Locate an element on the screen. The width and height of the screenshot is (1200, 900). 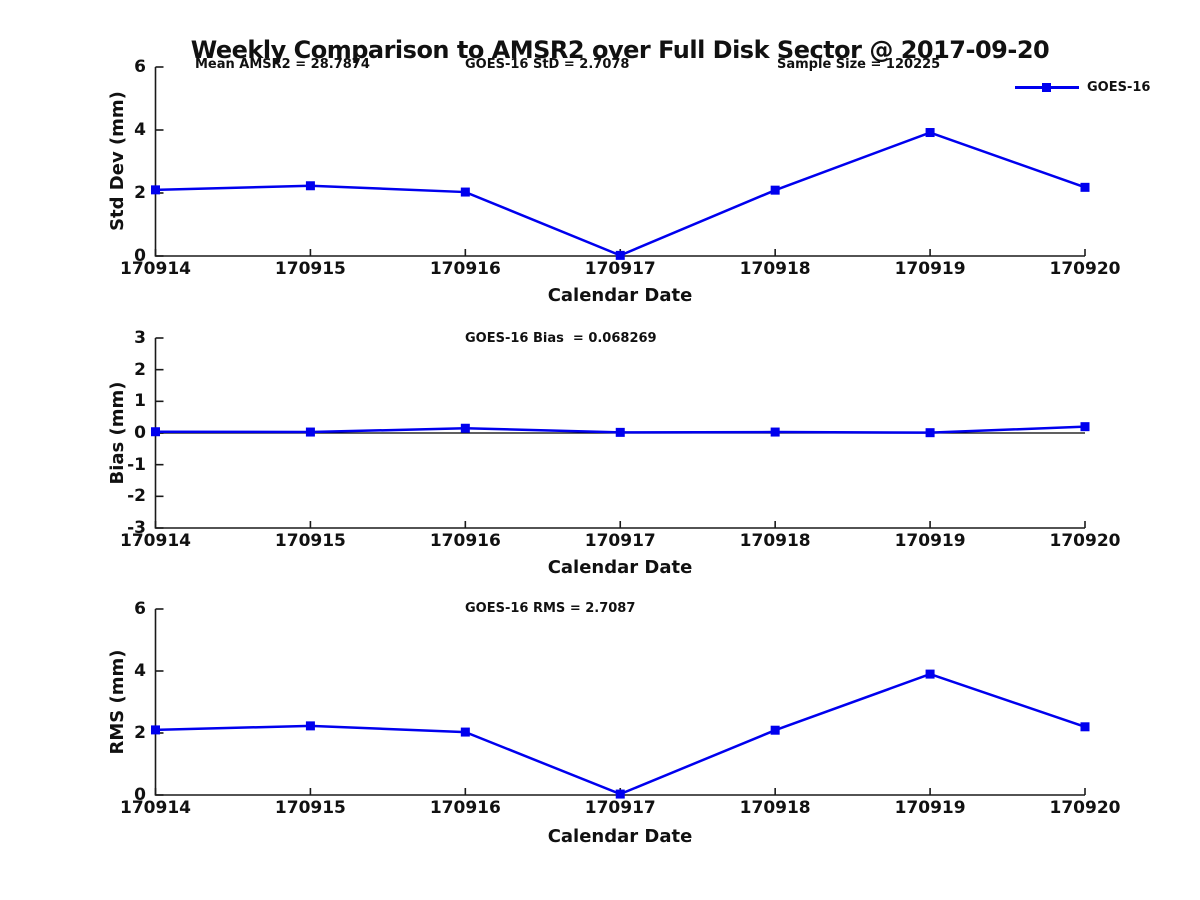
x-tick-label-bias: 170914 is located at coordinates (155, 541).